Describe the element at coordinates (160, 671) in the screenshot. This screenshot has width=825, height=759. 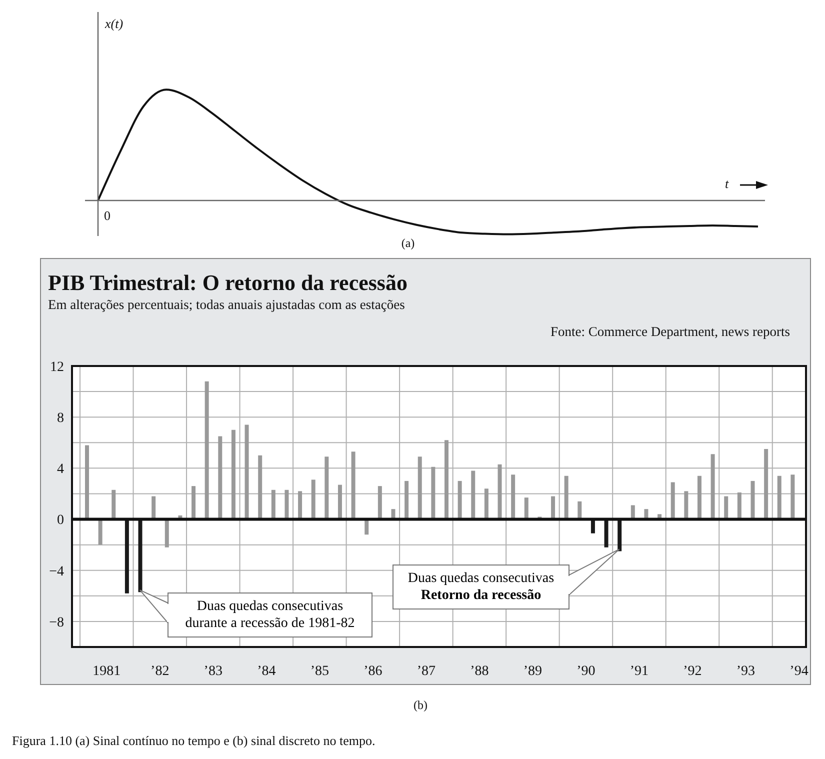
I see `x-tick-label: ’82` at that location.